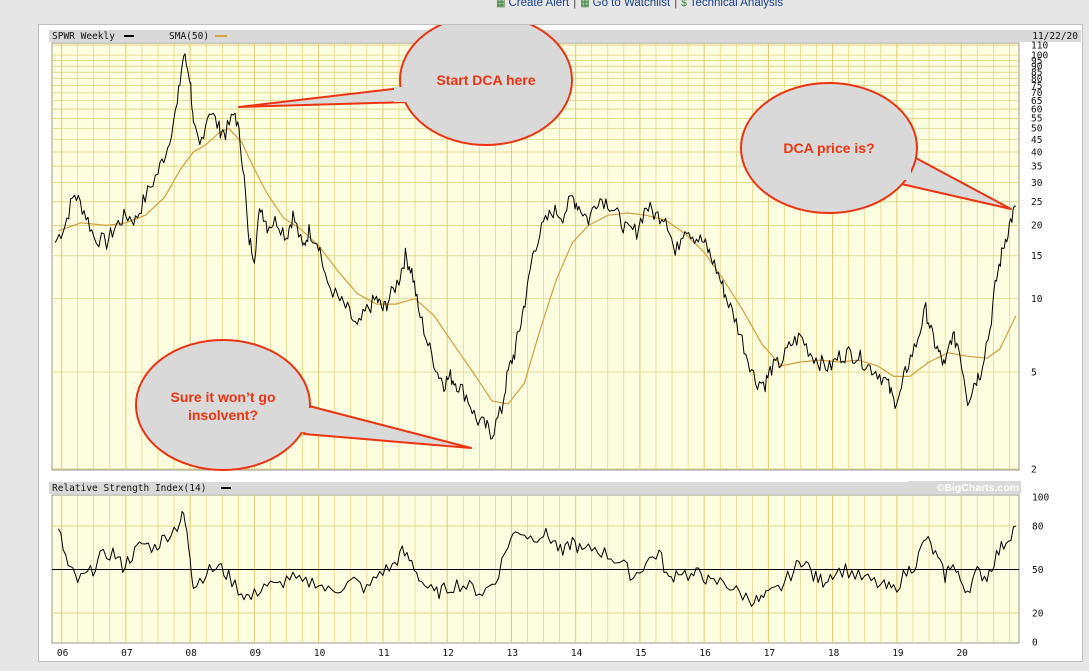  I want to click on x-tick-label: 07, so click(126, 653).